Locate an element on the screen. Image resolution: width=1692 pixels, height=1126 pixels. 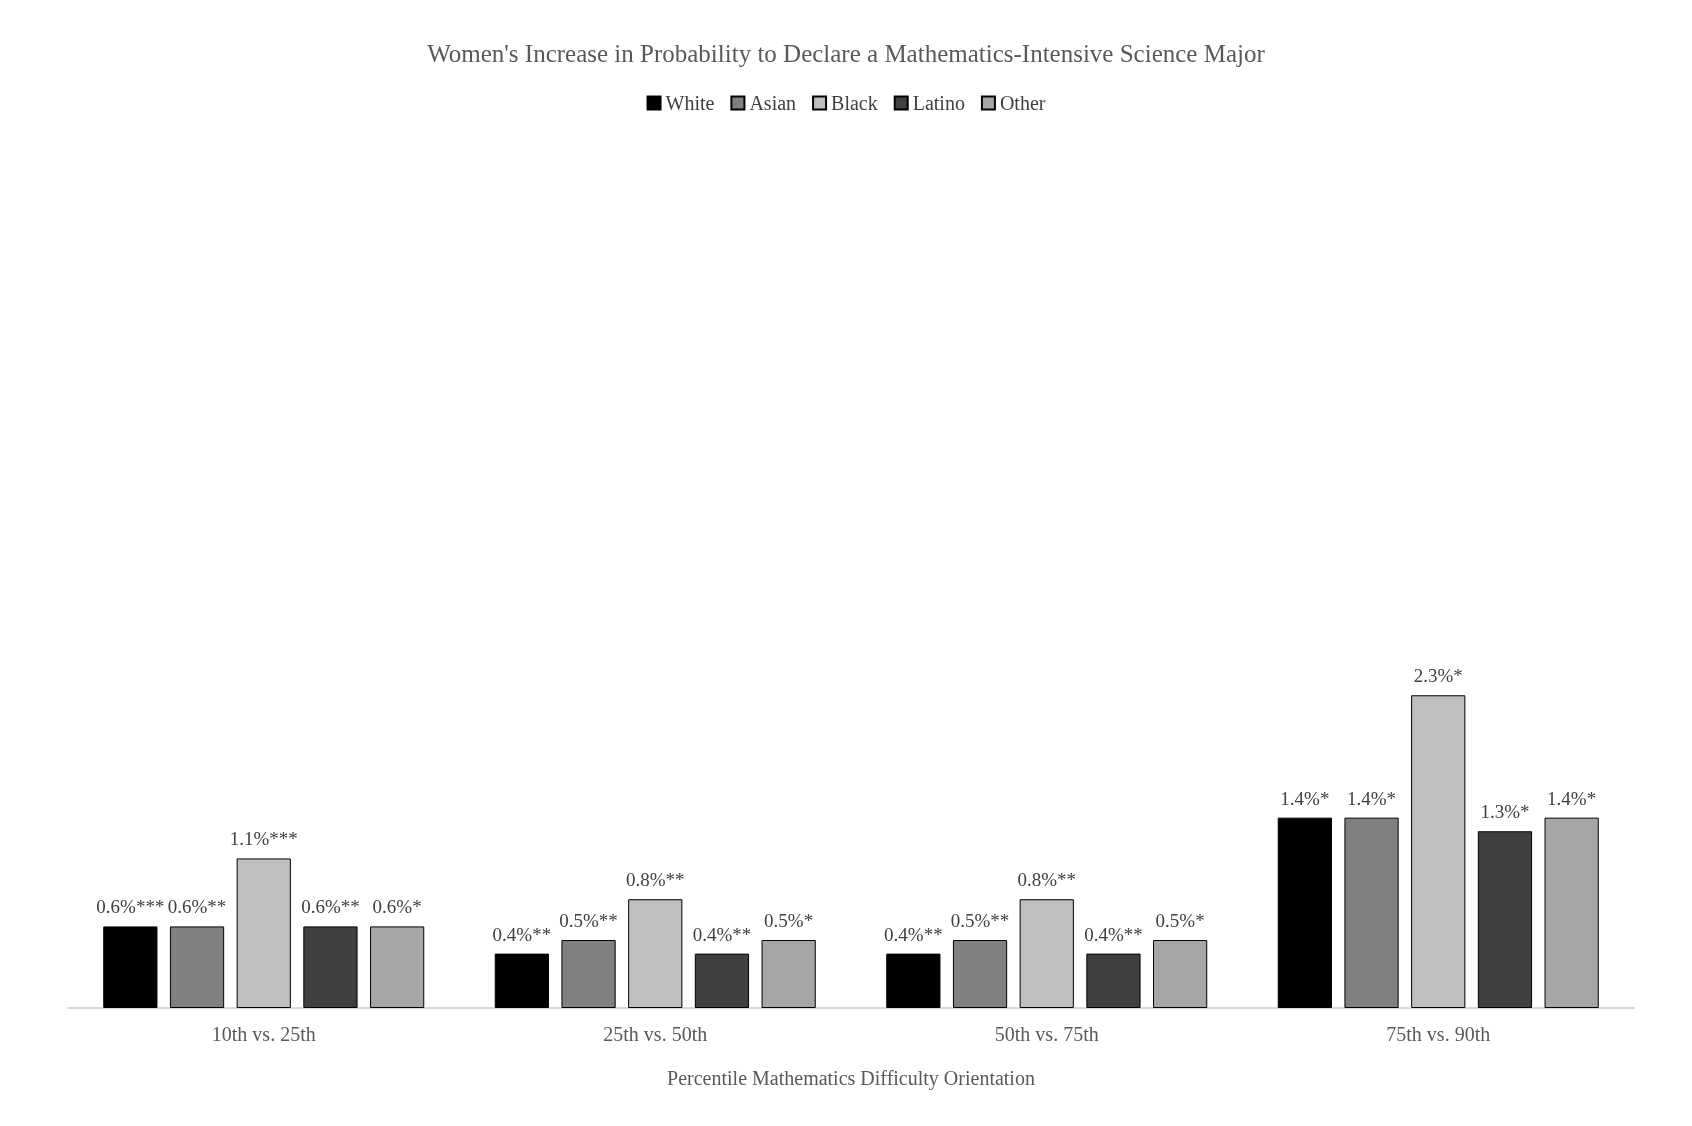
legend-label: Black is located at coordinates (854, 103).